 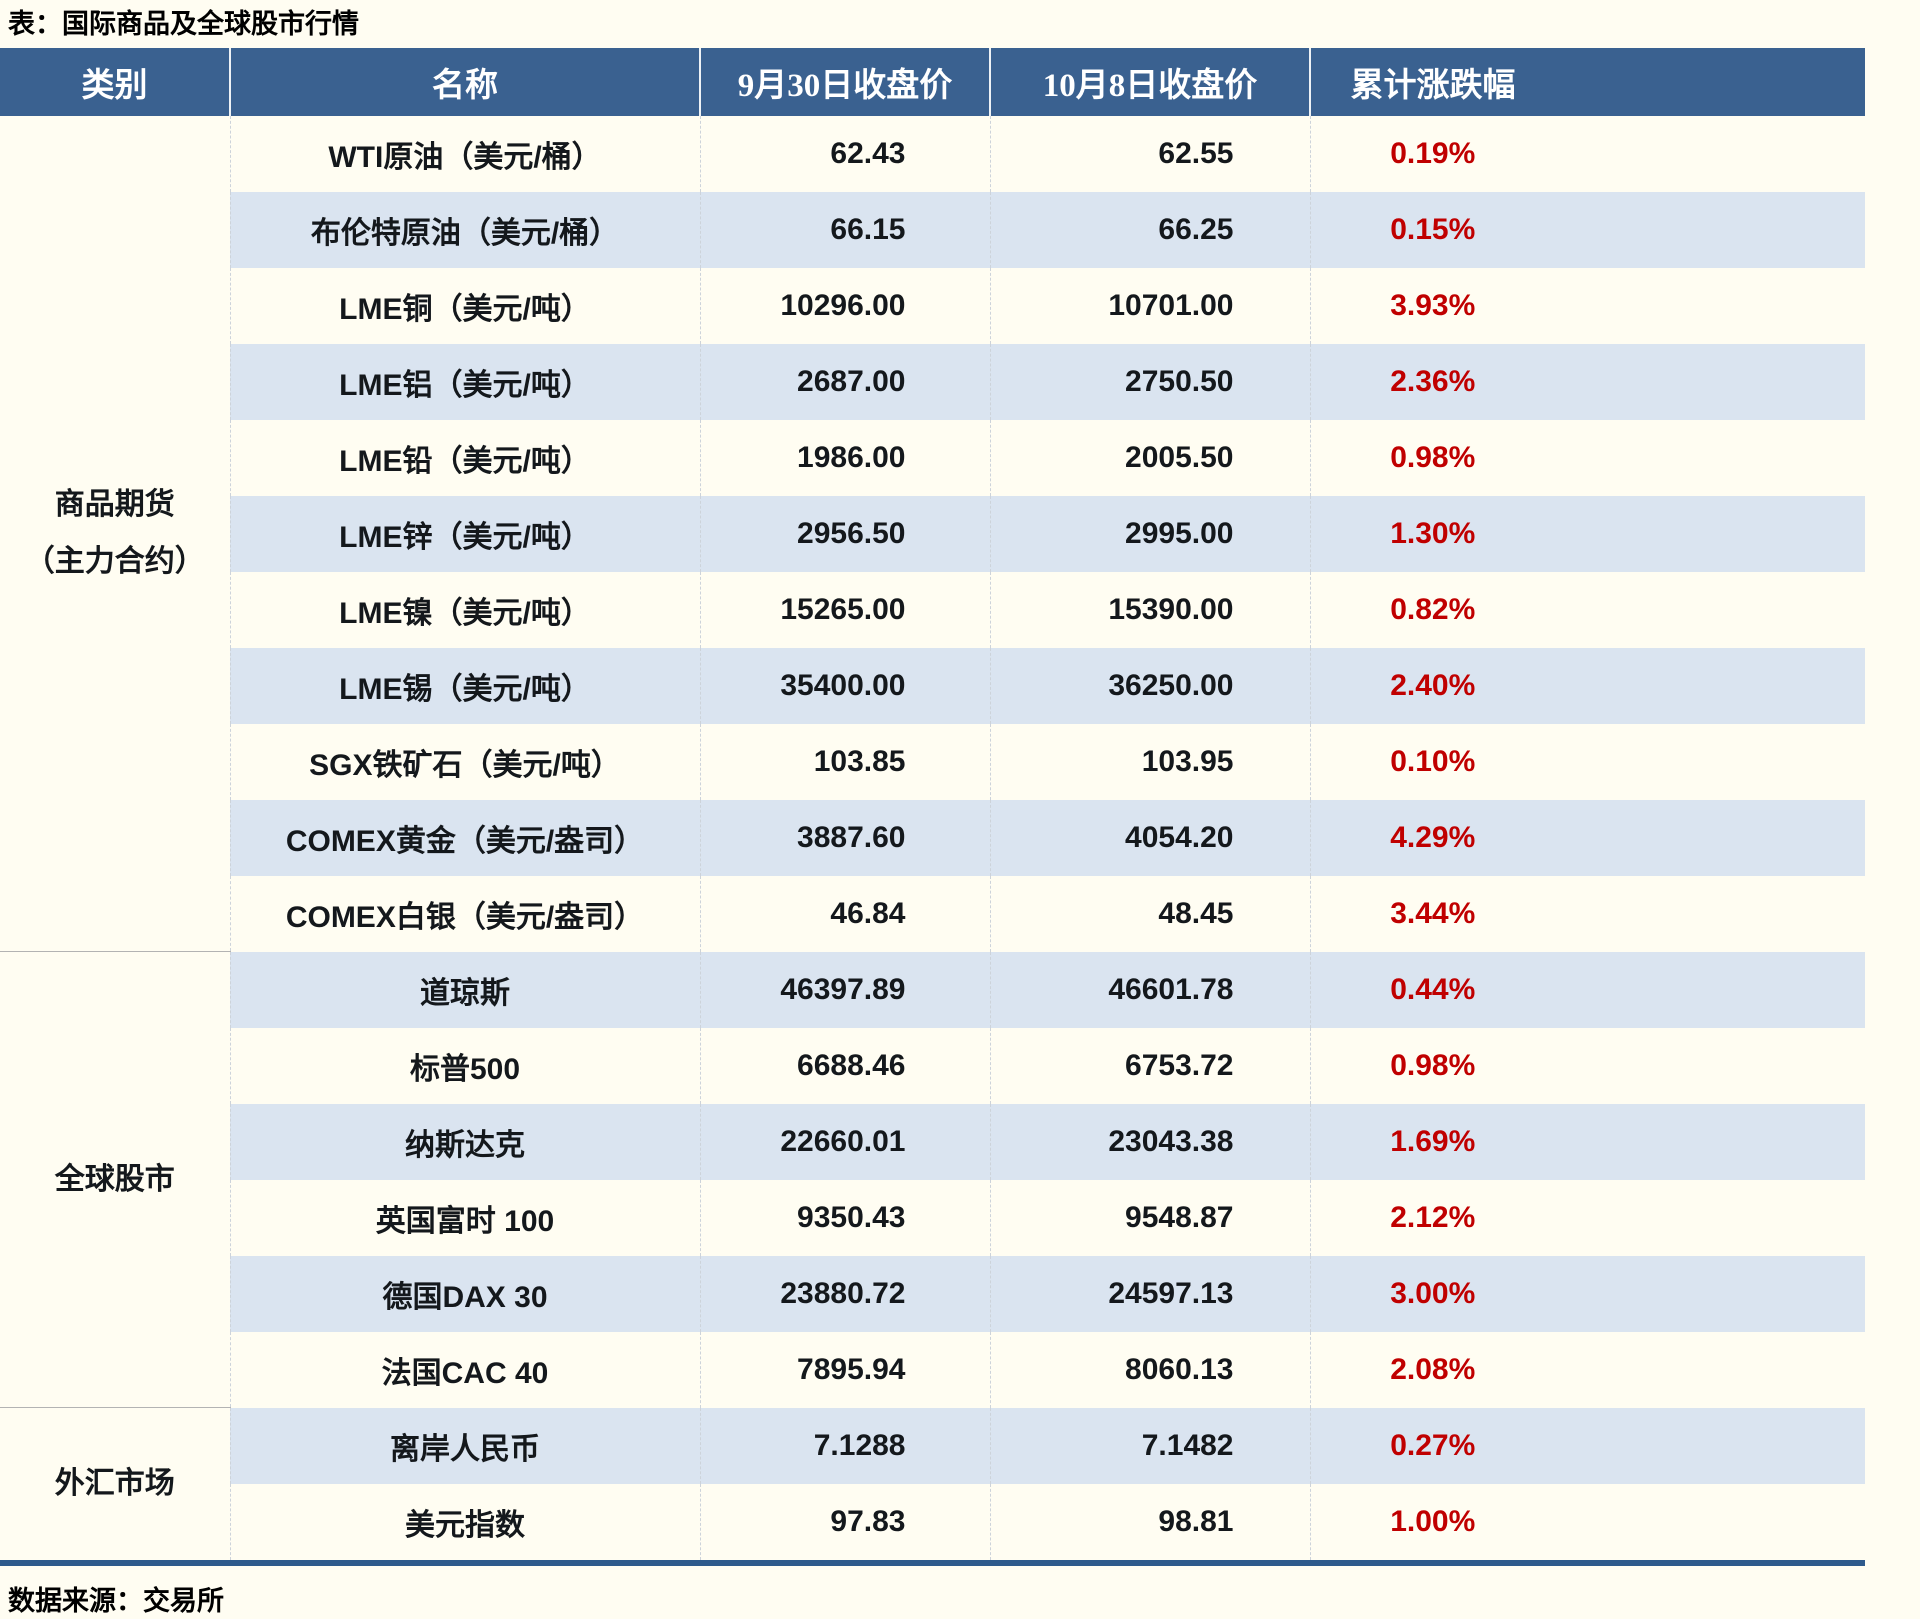 What do you see at coordinates (932, 1562) in the screenshot?
I see `table-bottom-border` at bounding box center [932, 1562].